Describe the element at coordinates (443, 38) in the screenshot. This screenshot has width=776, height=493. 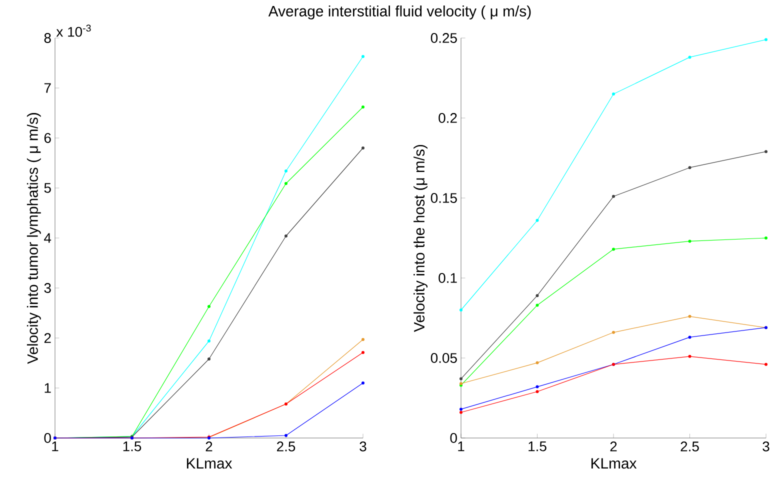
I see `y-tick-label: 0.25` at that location.